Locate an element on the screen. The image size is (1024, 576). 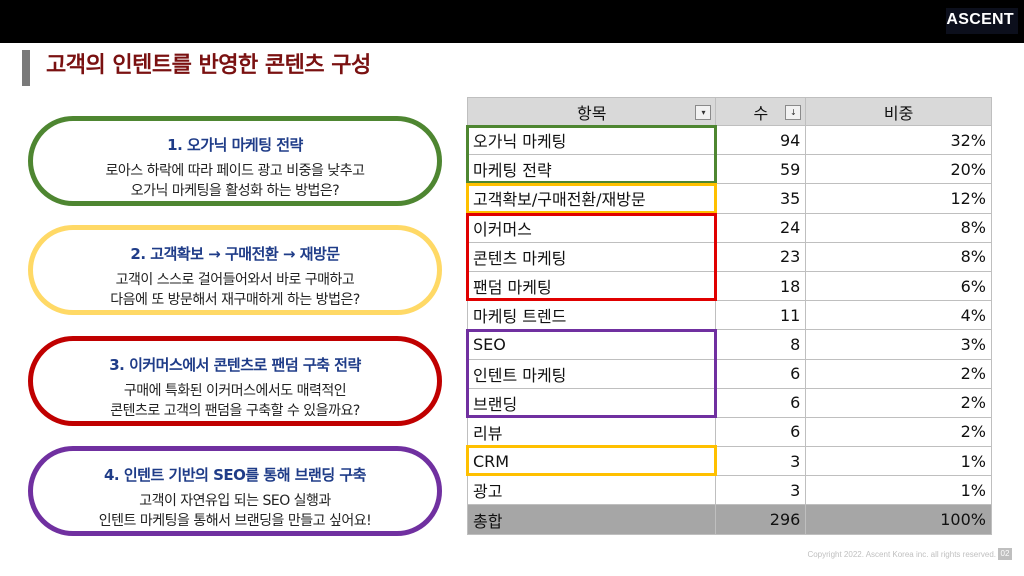
table-row: 이커머스 24 8% is located at coordinates (729, 227).